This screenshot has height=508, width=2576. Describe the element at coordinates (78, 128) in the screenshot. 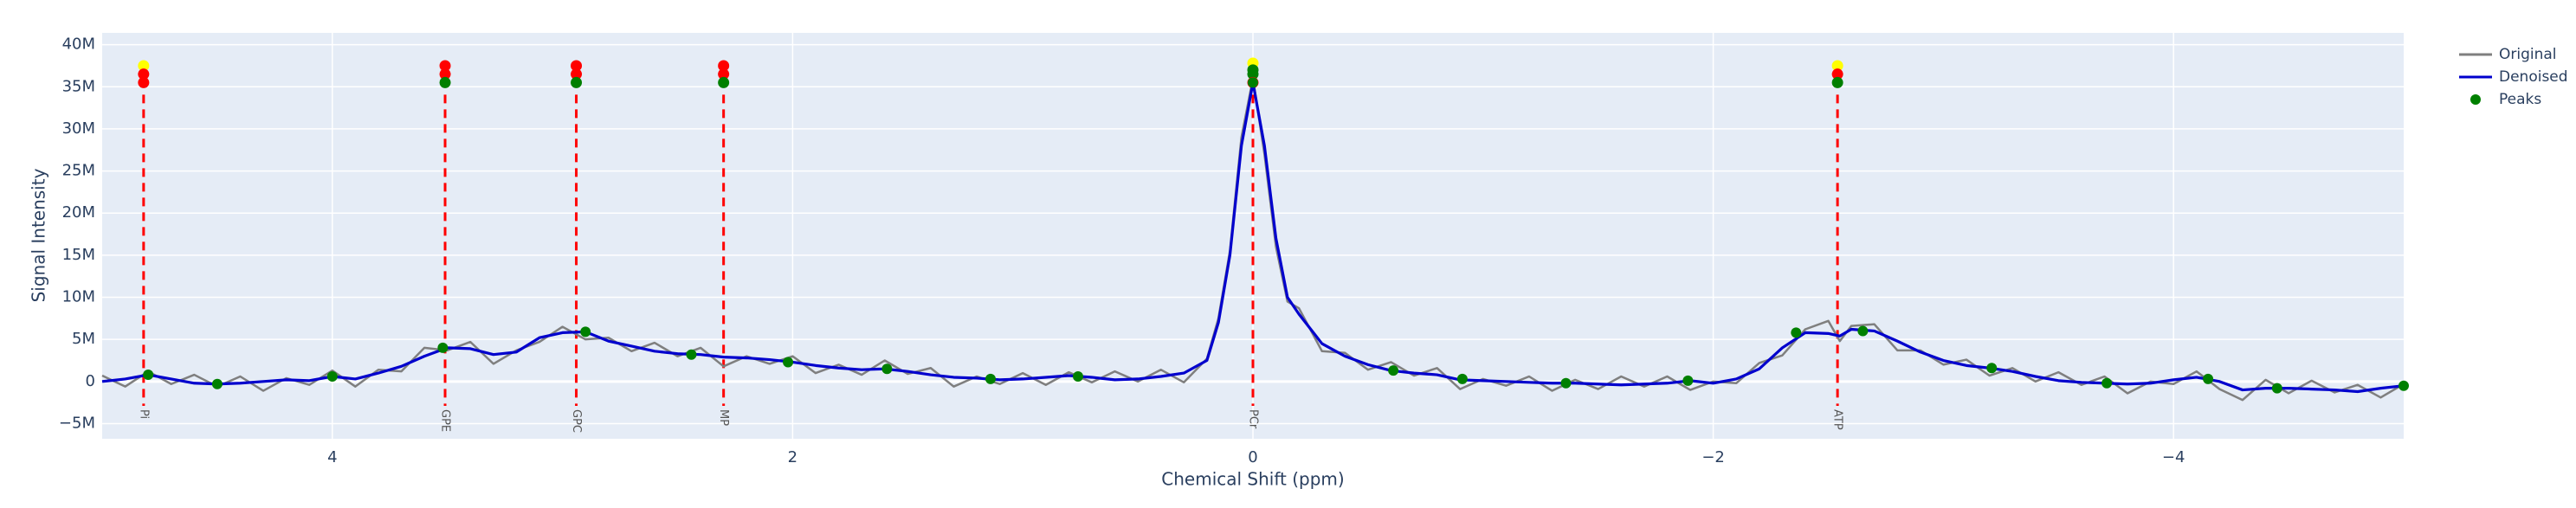

I see `y-tick-label: 30M` at that location.